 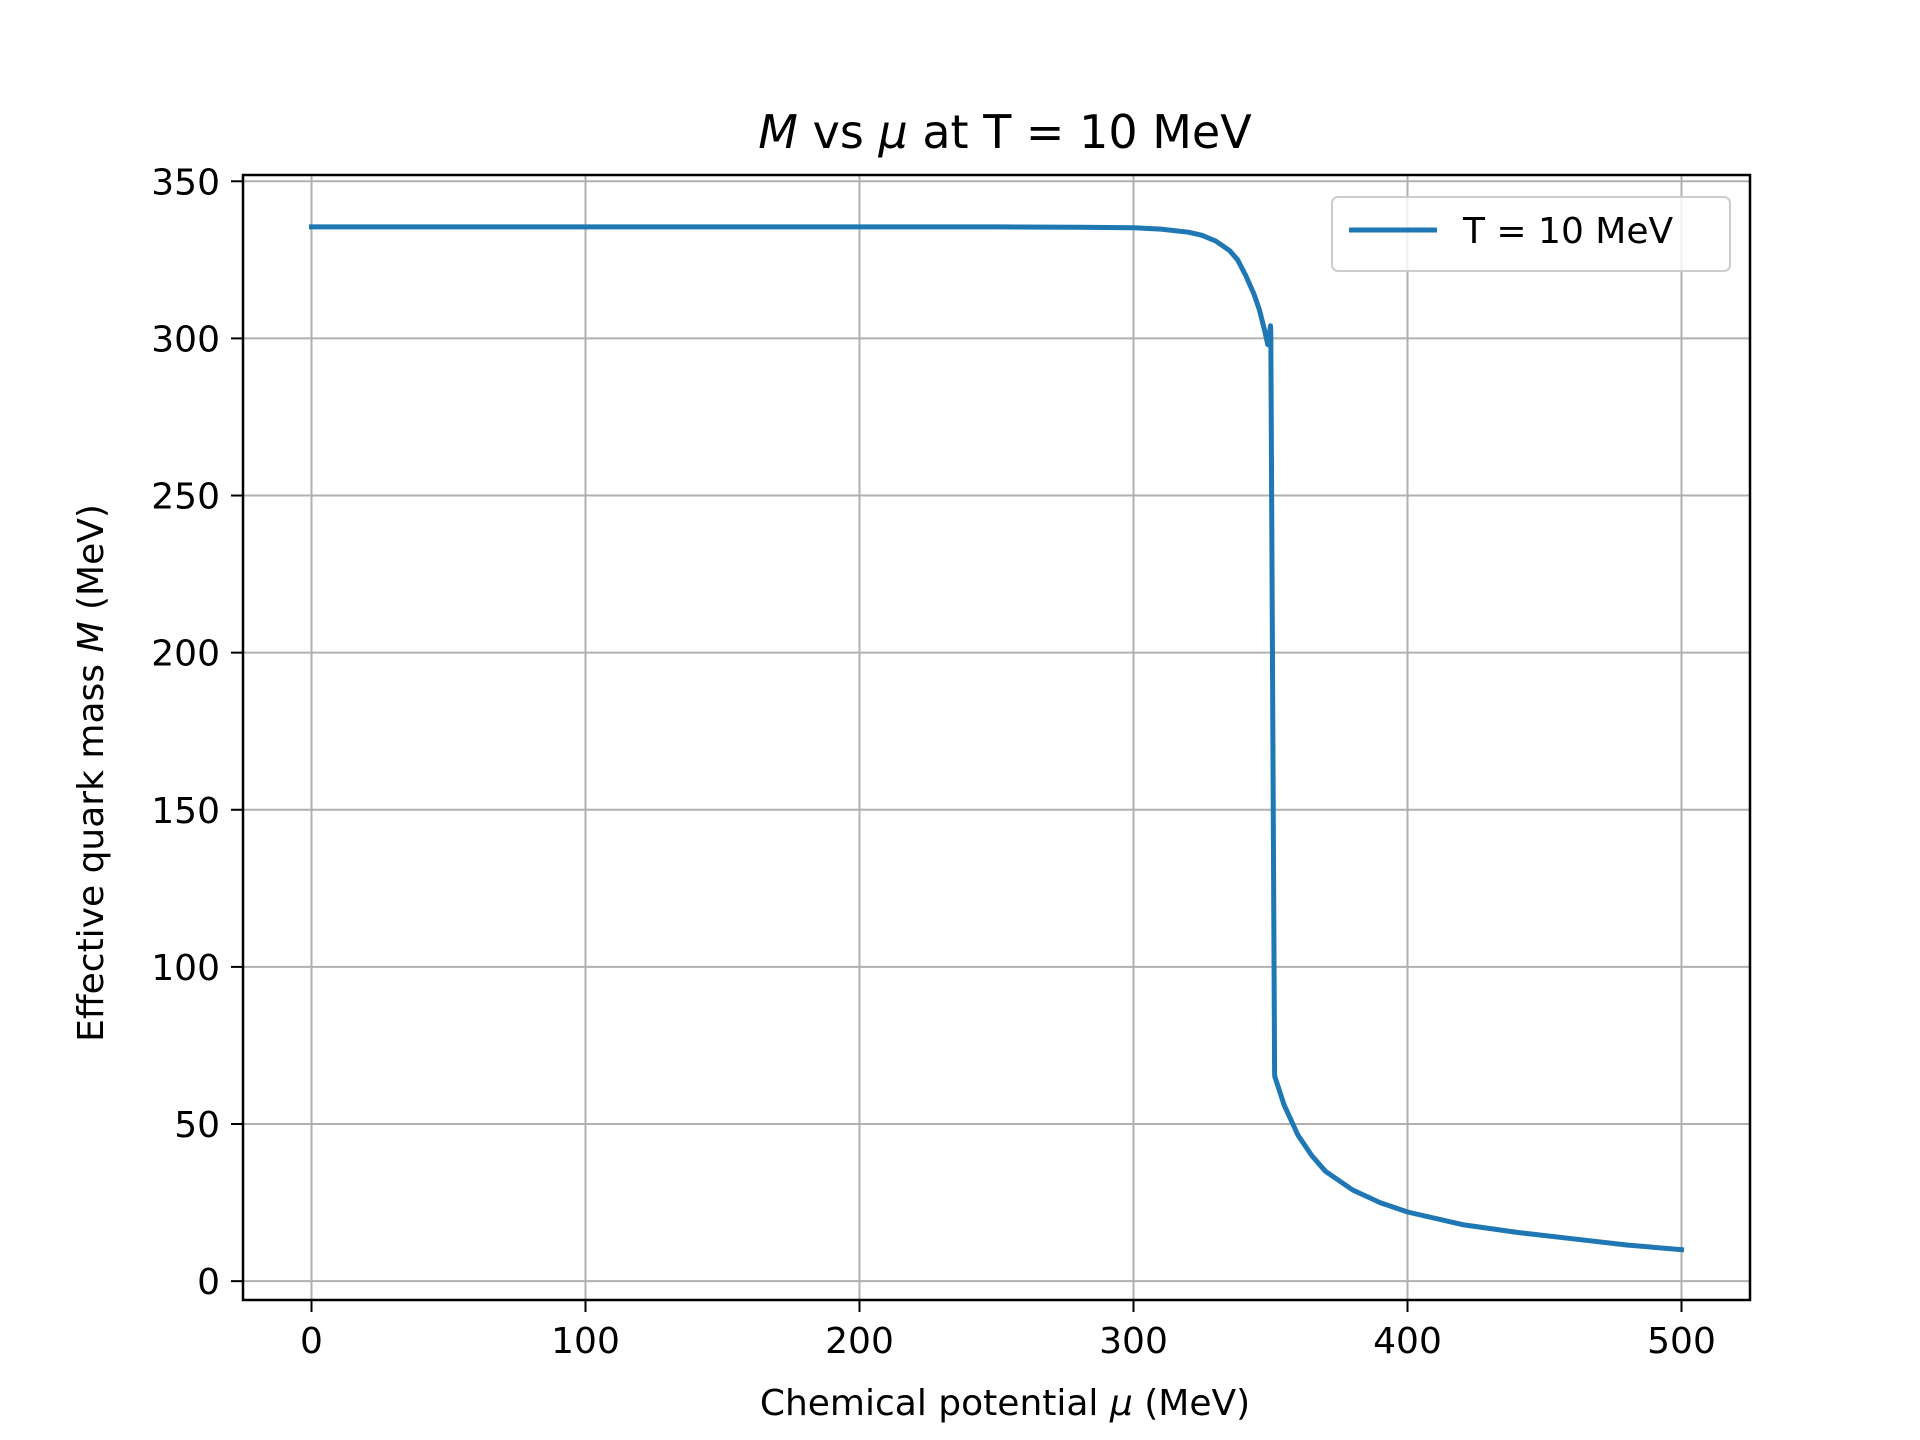 What do you see at coordinates (197, 1125) in the screenshot?
I see `y-tick-label: 50` at bounding box center [197, 1125].